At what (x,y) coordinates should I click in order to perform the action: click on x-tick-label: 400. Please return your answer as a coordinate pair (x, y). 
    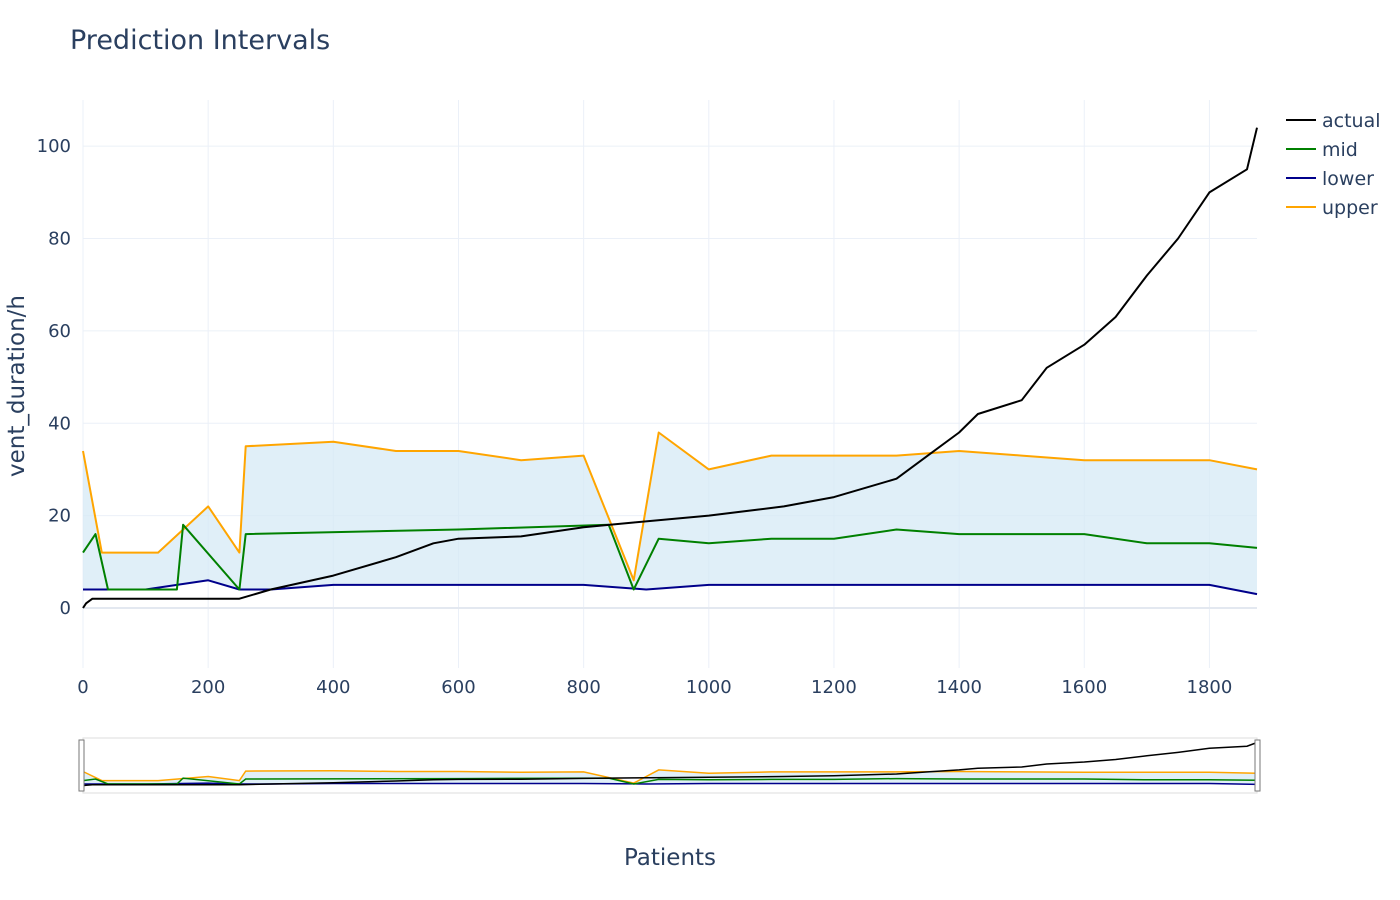
    Looking at the image, I should click on (333, 687).